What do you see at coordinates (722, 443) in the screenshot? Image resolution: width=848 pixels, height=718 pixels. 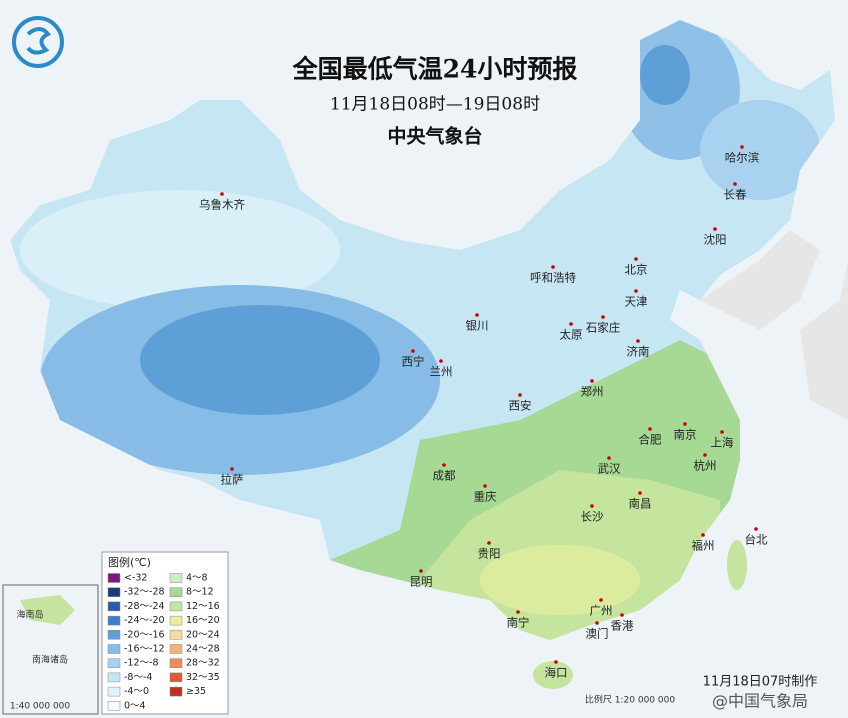 I see `city-label: 上海` at bounding box center [722, 443].